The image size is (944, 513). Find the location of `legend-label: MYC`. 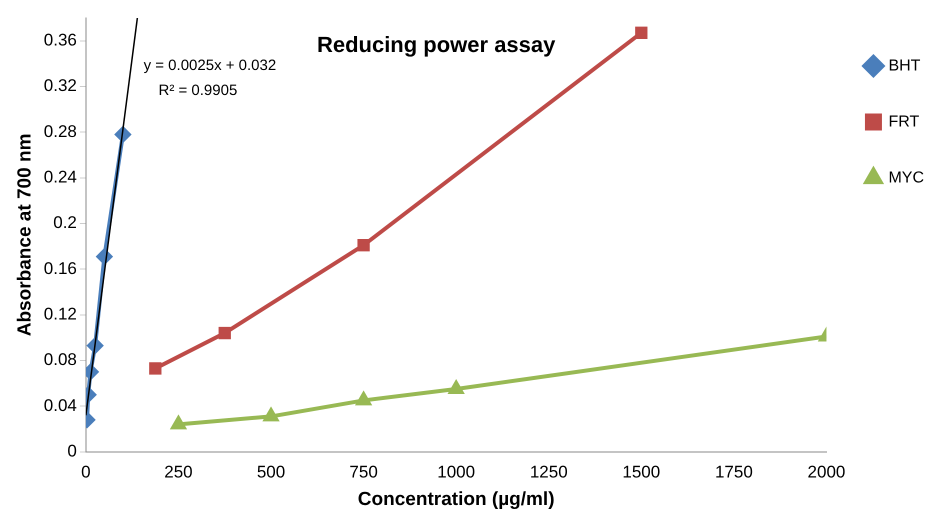

legend-label: MYC is located at coordinates (906, 177).